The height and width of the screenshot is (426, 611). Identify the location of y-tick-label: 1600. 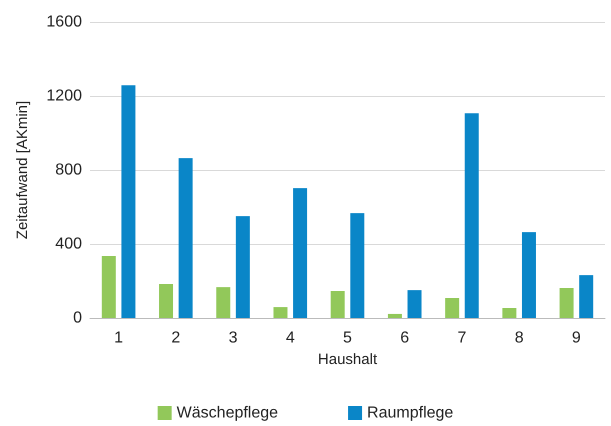
(64, 22).